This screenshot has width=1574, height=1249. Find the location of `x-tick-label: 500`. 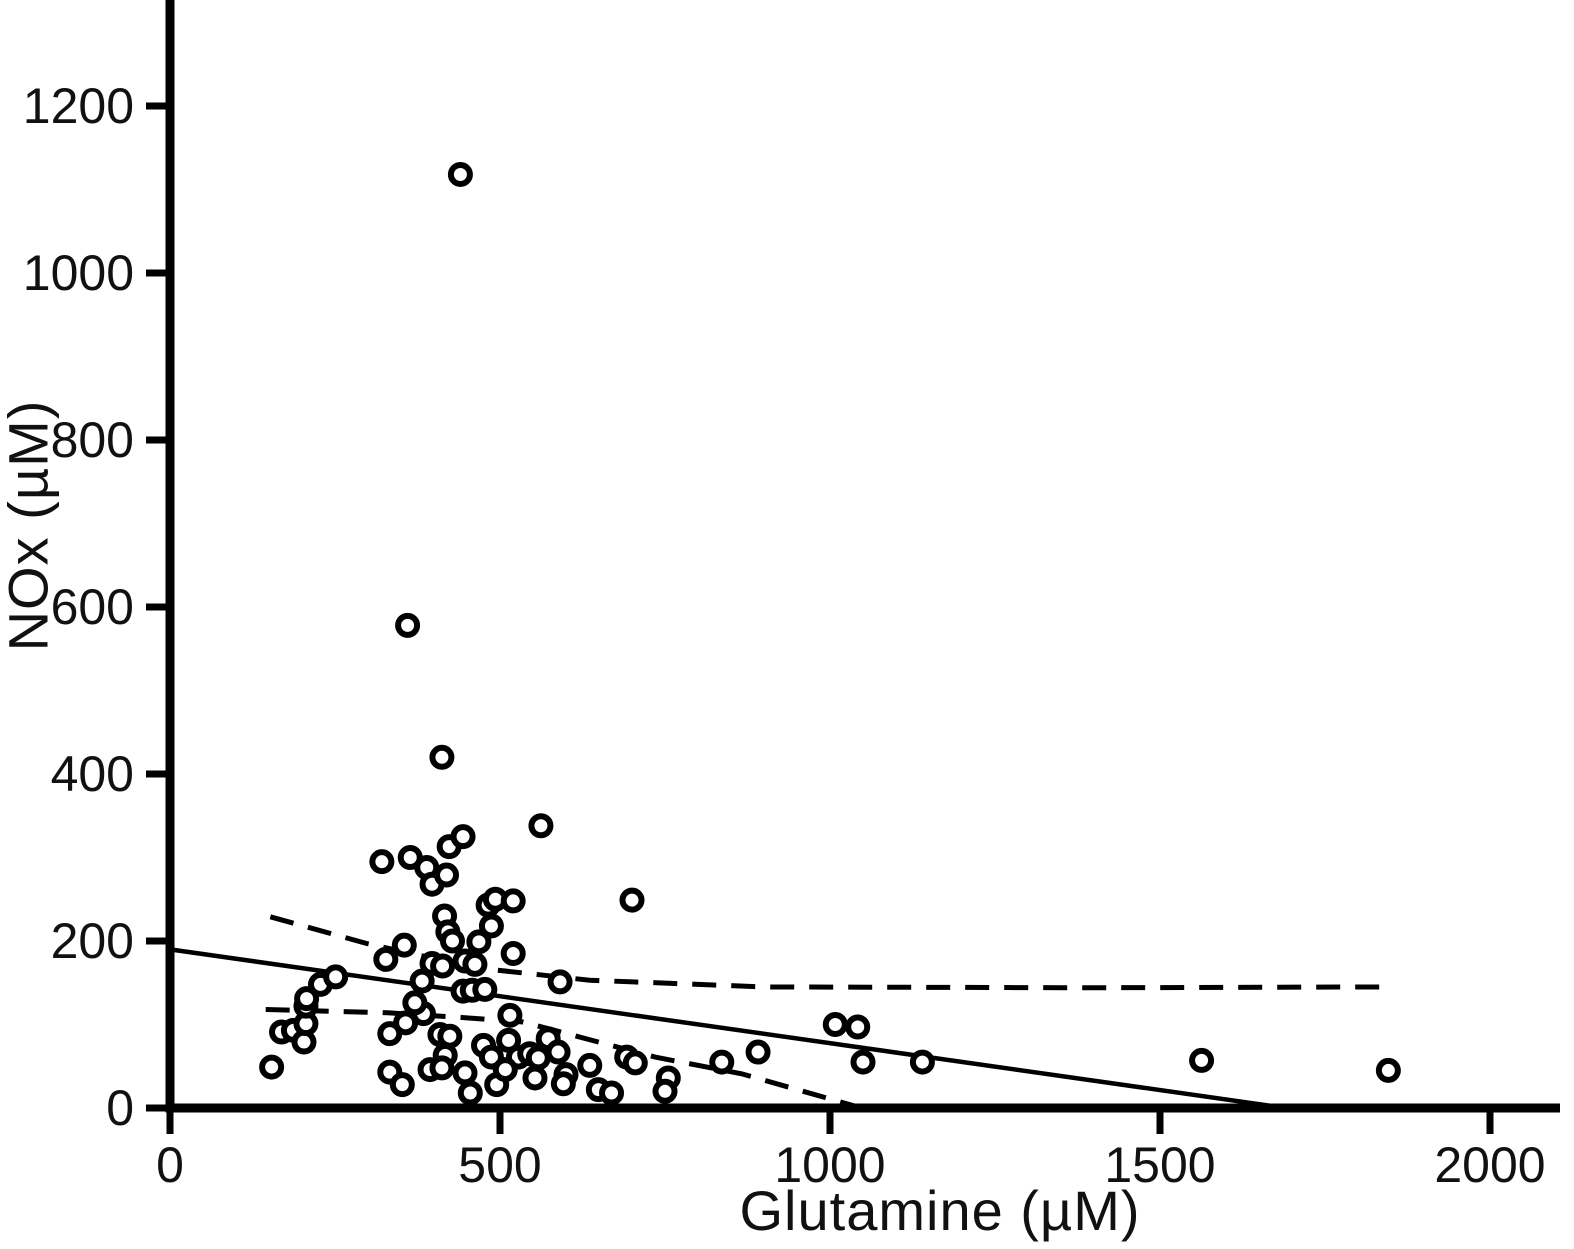

x-tick-label: 500 is located at coordinates (499, 1165).